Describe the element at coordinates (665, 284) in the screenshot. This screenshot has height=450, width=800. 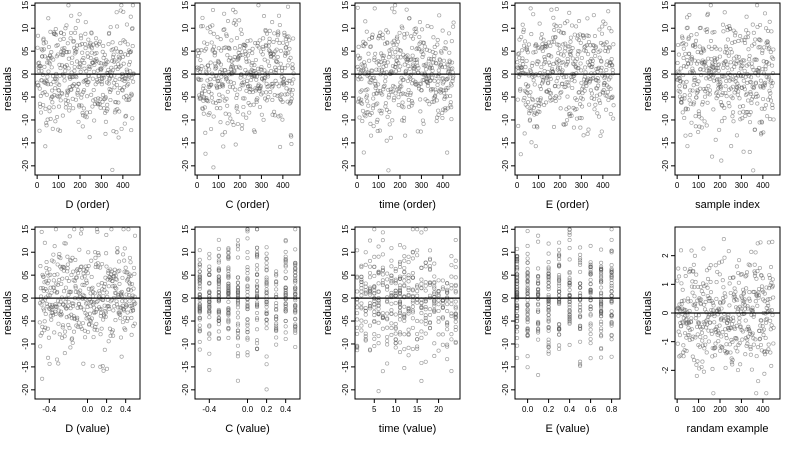
I see `y-tick-label: 1` at that location.